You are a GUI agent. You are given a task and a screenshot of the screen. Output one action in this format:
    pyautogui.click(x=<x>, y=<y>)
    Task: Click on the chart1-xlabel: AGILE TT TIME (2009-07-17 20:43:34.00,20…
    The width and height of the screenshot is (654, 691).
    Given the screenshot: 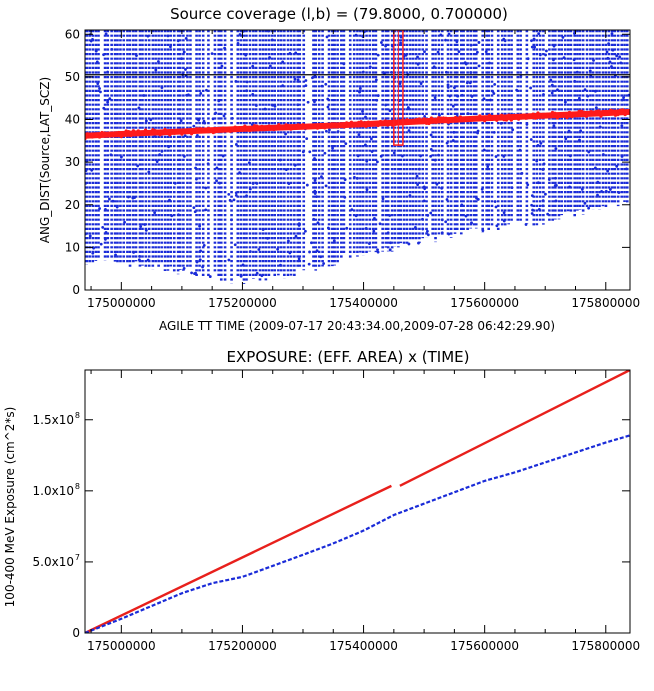 What is the action you would take?
    pyautogui.click(x=357, y=326)
    